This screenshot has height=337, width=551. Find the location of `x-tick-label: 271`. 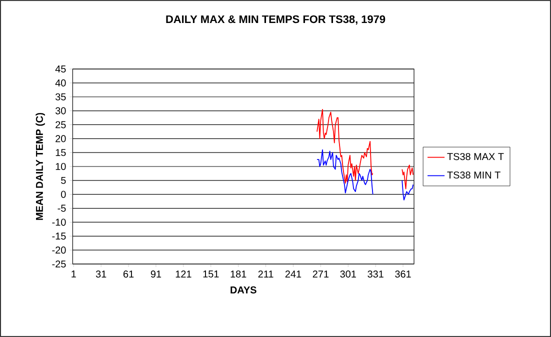

x-tick-label: 271 is located at coordinates (320, 274).